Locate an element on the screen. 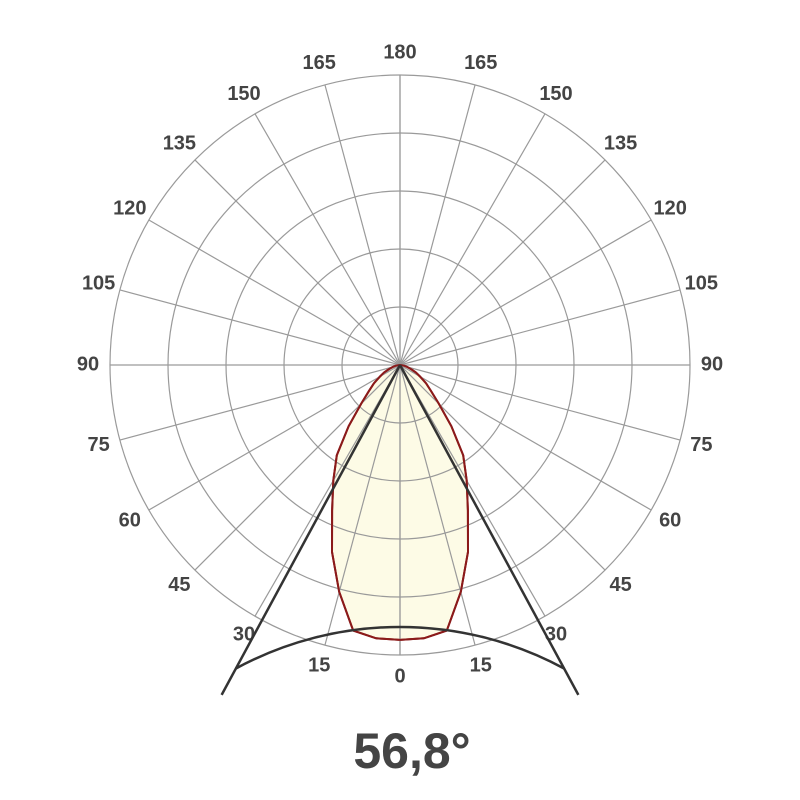 This screenshot has height=800, width=800. intensity-outline is located at coordinates (400, 502).